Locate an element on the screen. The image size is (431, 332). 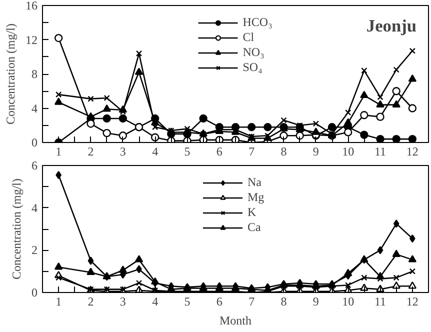
y-tick-label: 6 is located at coordinates (35, 165).